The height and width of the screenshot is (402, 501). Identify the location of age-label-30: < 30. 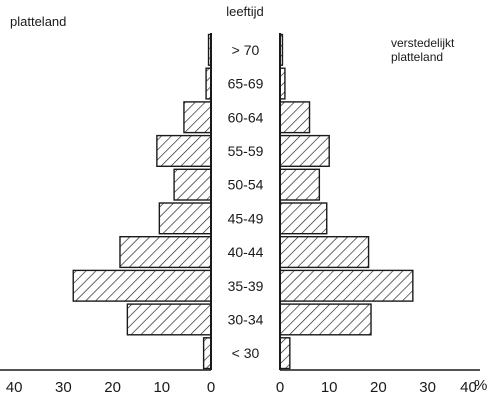
(246, 353).